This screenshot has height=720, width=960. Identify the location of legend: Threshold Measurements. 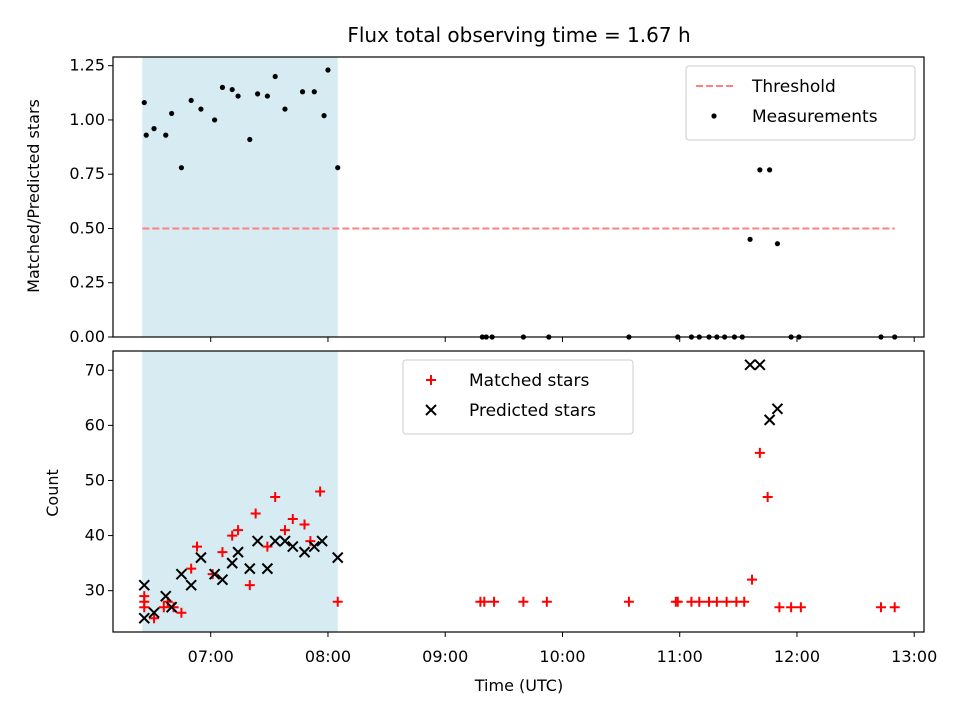
(800, 103).